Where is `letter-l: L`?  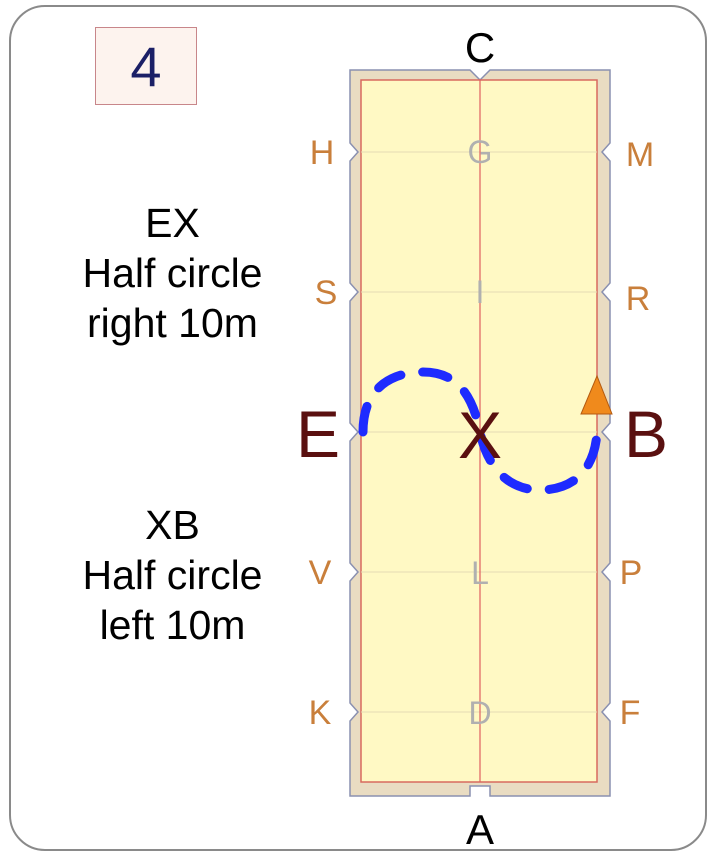
letter-l: L is located at coordinates (480, 573).